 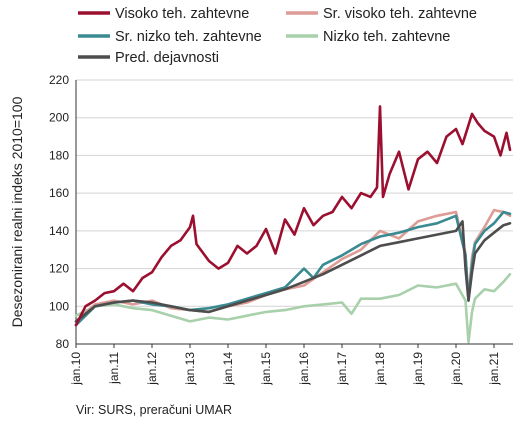 What do you see at coordinates (114, 368) in the screenshot?
I see `x-tick-label: jan.11` at bounding box center [114, 368].